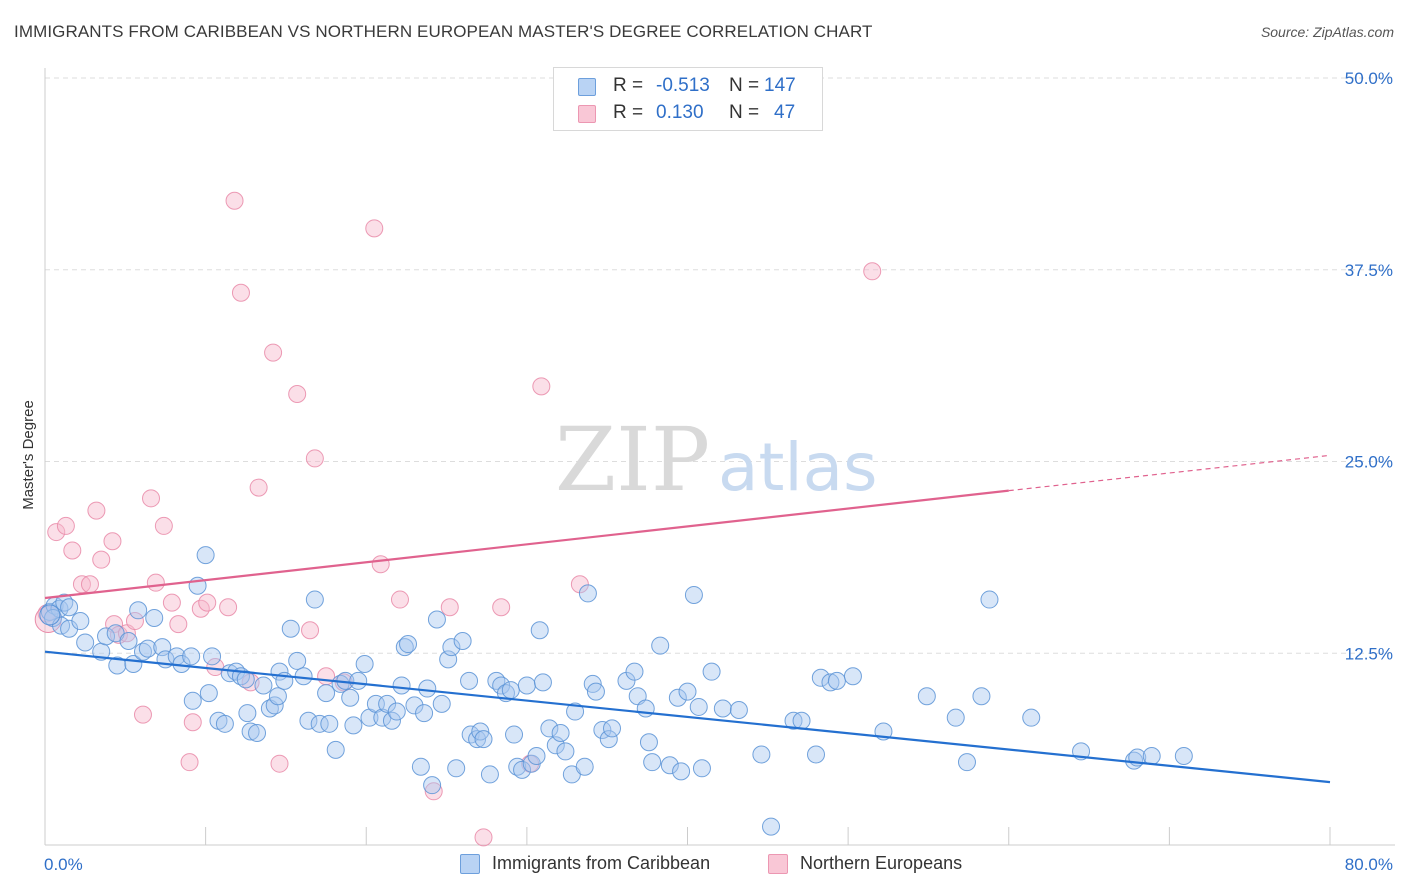  I want to click on watermark-zip: ZIP, so click(632, 459).